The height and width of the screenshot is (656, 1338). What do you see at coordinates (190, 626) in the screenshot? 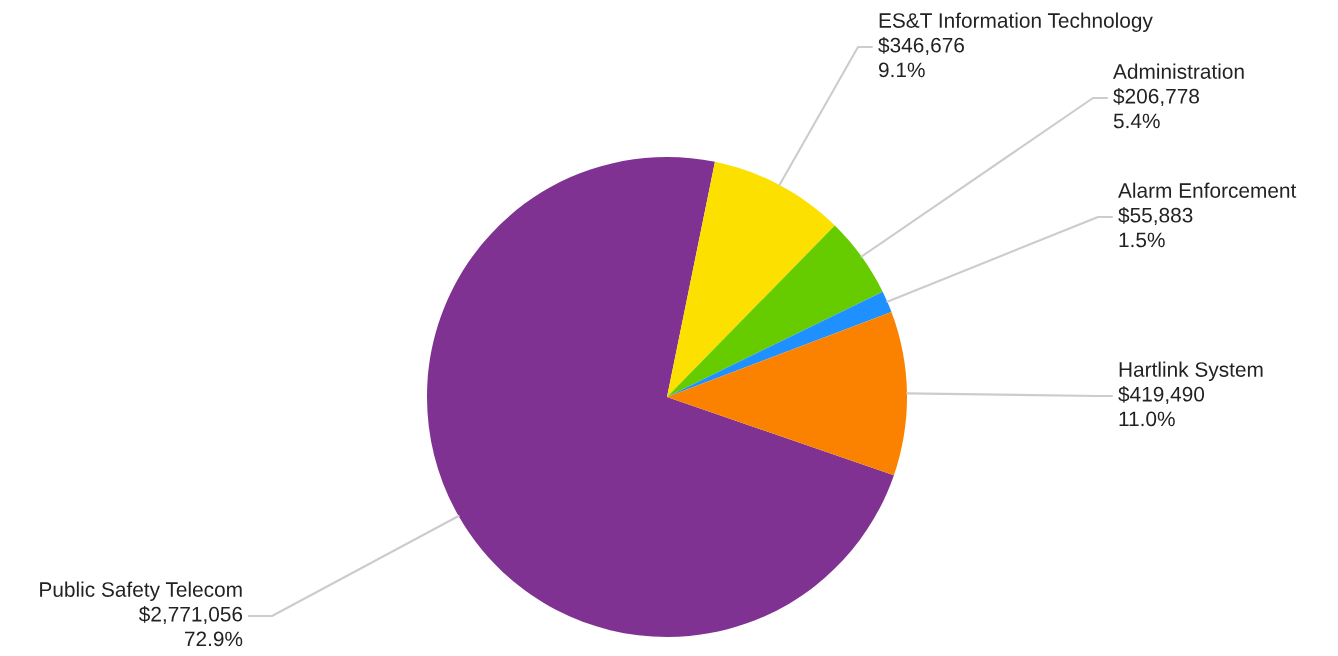
I see `data-label: $2,771,056 72.9%` at bounding box center [190, 626].